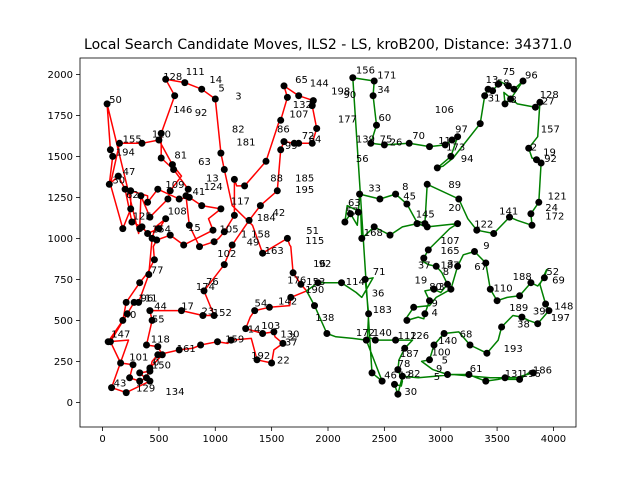 The height and width of the screenshot is (485, 640). I want to click on x-tick-label: 2500, so click(384, 439).